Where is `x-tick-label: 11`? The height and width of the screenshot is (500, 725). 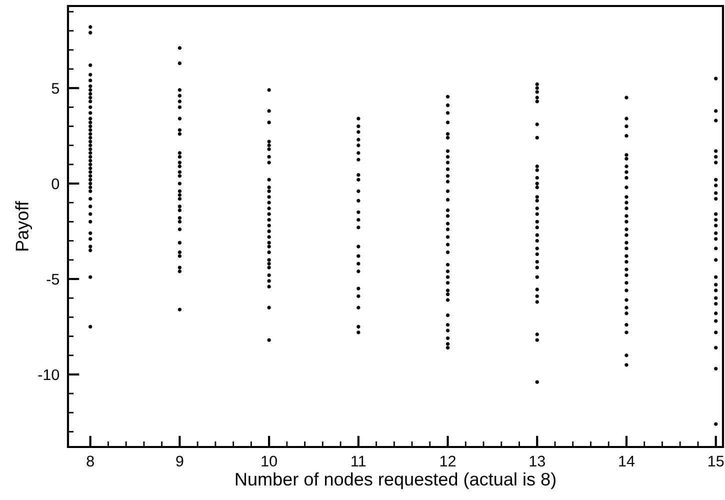 x-tick-label: 11 is located at coordinates (359, 461).